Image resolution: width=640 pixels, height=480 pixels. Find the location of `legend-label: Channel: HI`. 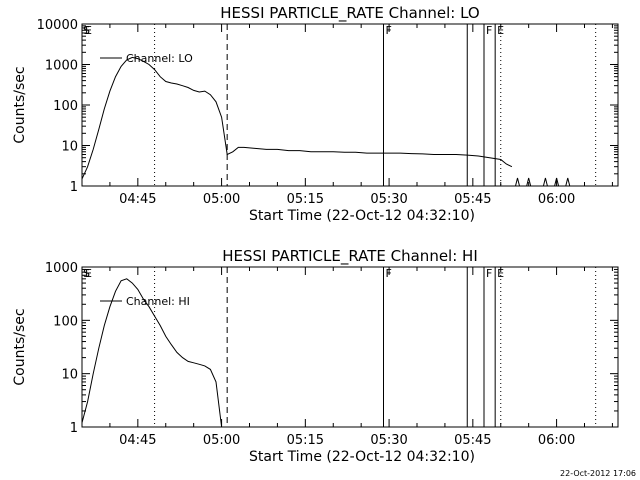

legend-label: Channel: HI is located at coordinates (158, 301).